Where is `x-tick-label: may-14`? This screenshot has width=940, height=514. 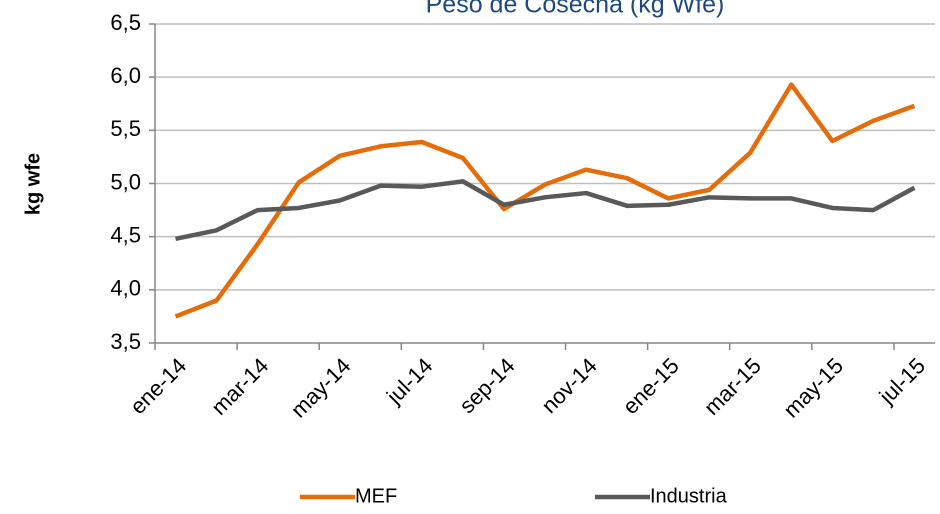 x-tick-label: may-14 is located at coordinates (321, 388).